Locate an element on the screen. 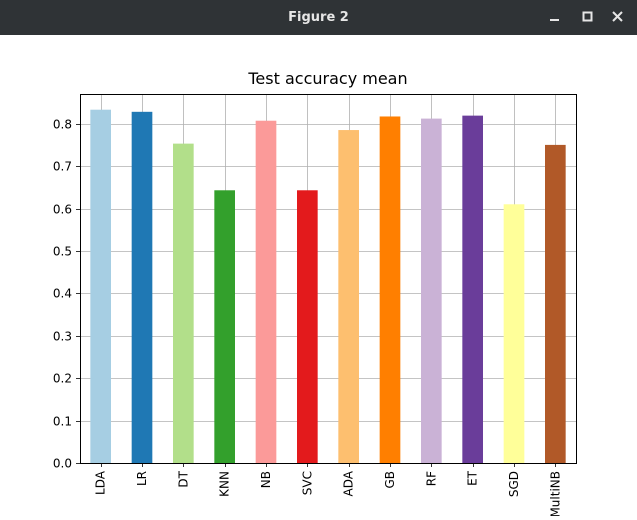  bar-rf is located at coordinates (431, 291).